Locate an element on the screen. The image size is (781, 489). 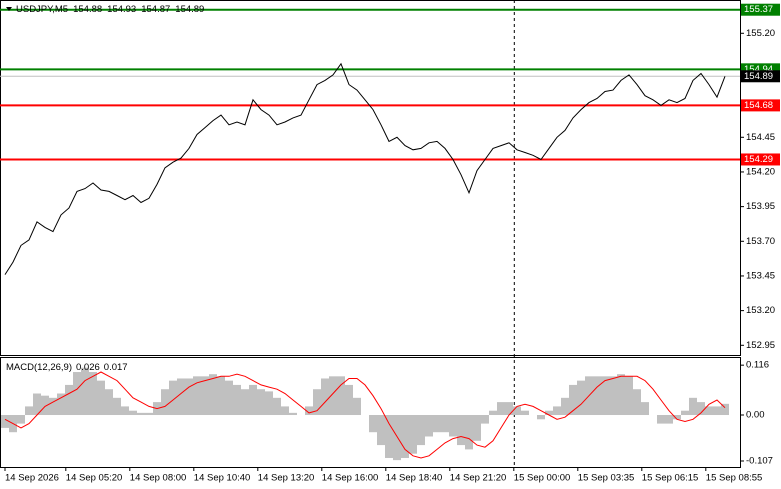
header: USDJPY,M5 154.88 154.93 154.87 154.89 is located at coordinates (110, 9).